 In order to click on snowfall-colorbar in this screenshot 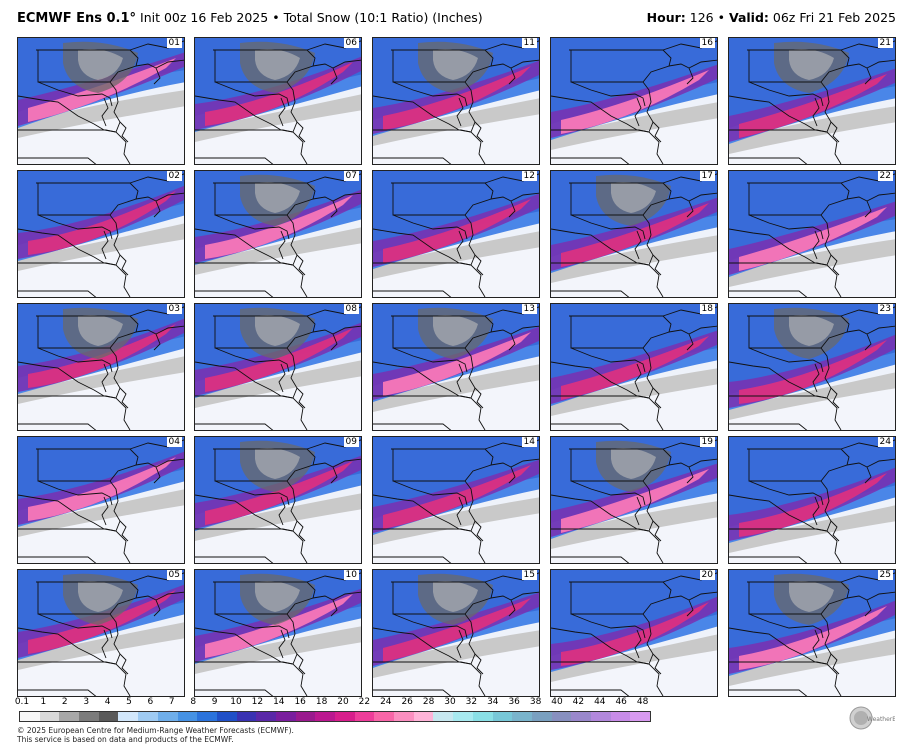, I will do `click(335, 716)`.